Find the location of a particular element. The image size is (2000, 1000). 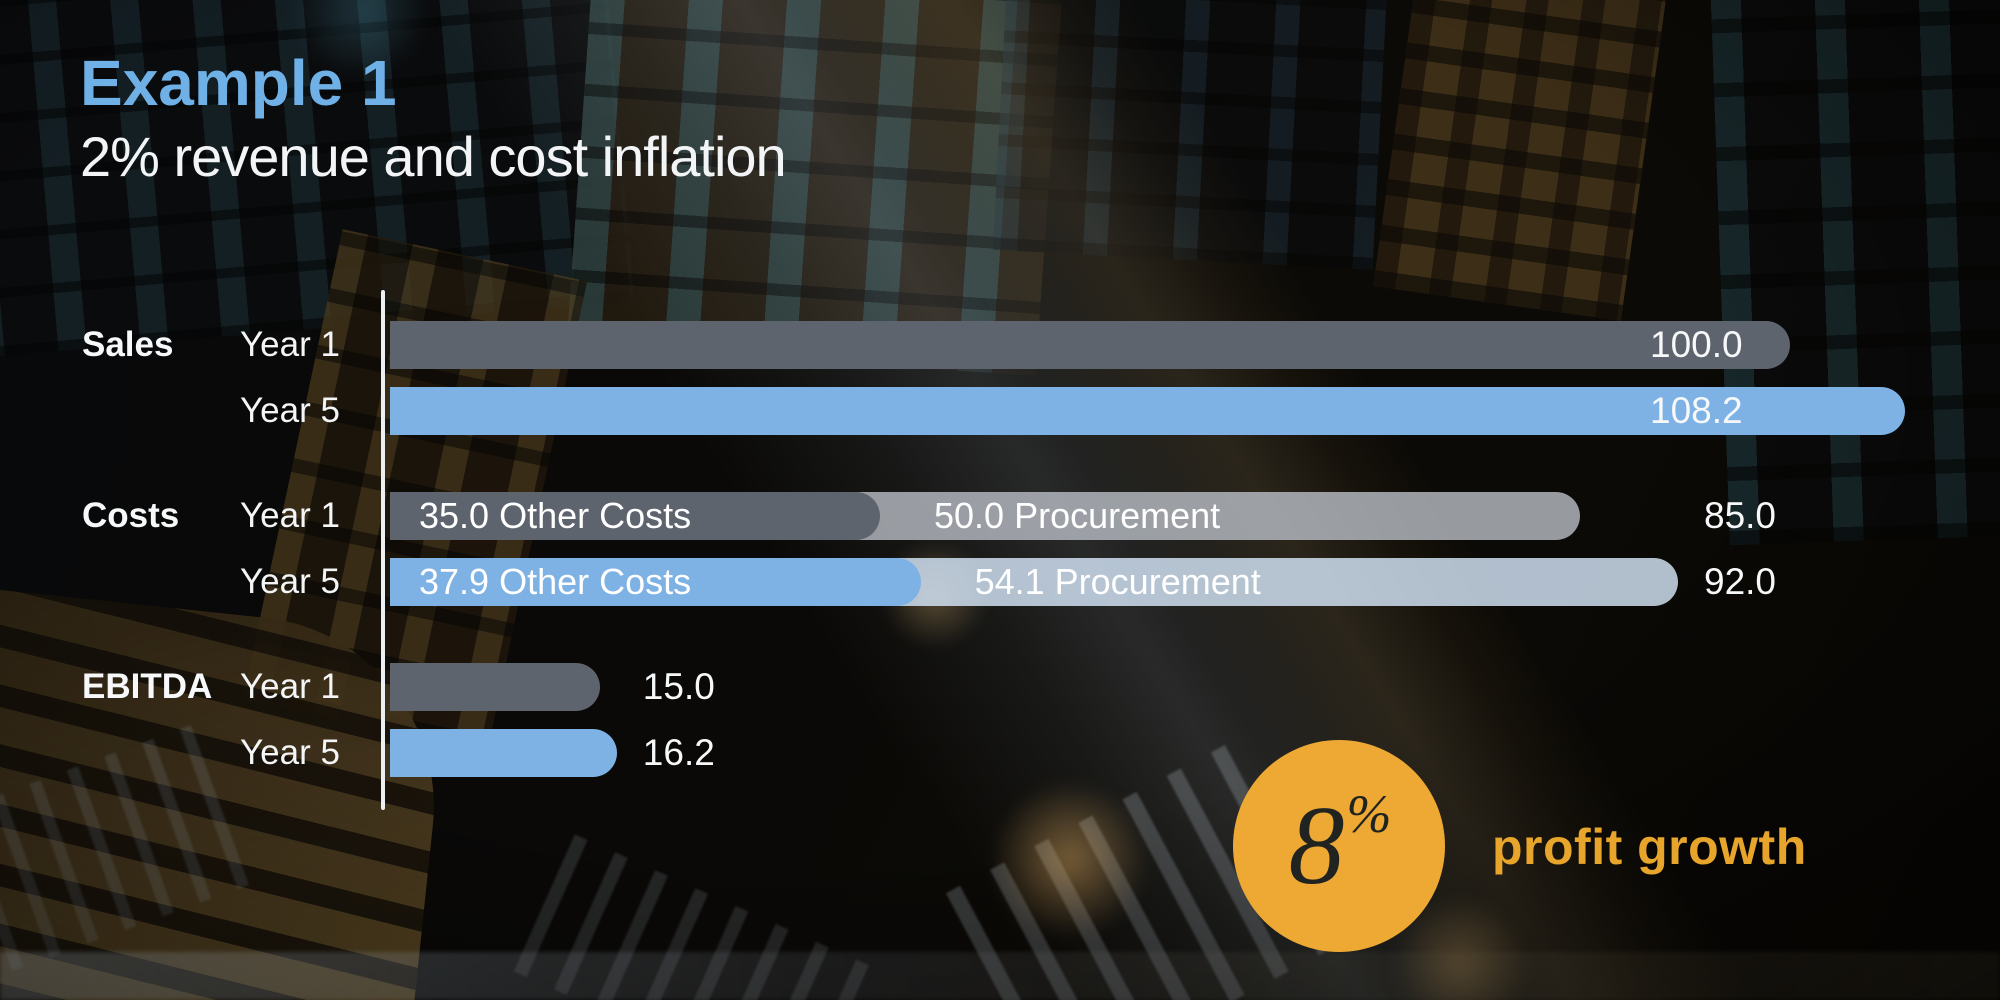

value-label: 16.2 is located at coordinates (678, 752).